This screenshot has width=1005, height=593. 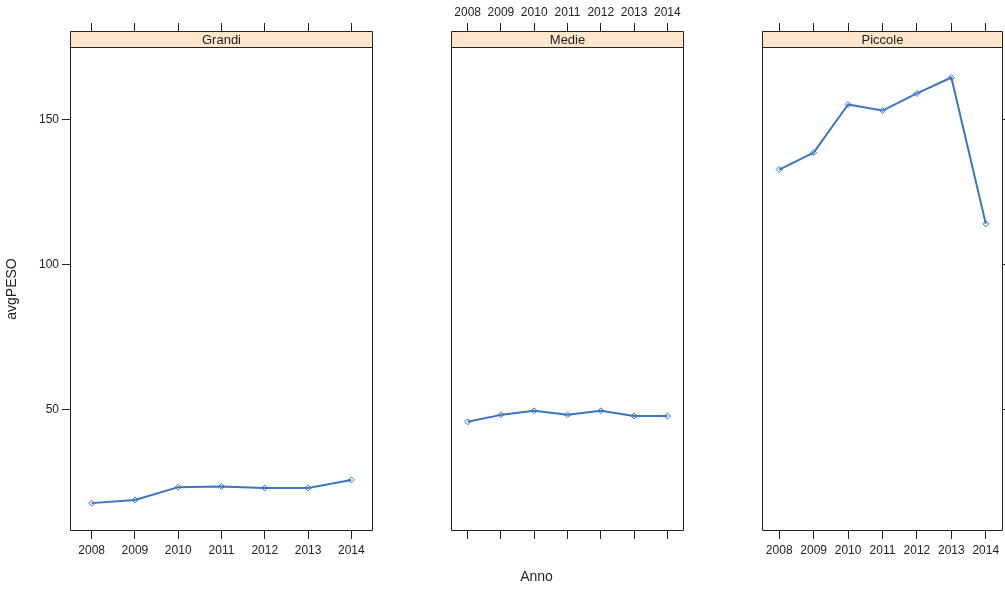 I want to click on chart-title: Piccole, so click(x=882, y=39).